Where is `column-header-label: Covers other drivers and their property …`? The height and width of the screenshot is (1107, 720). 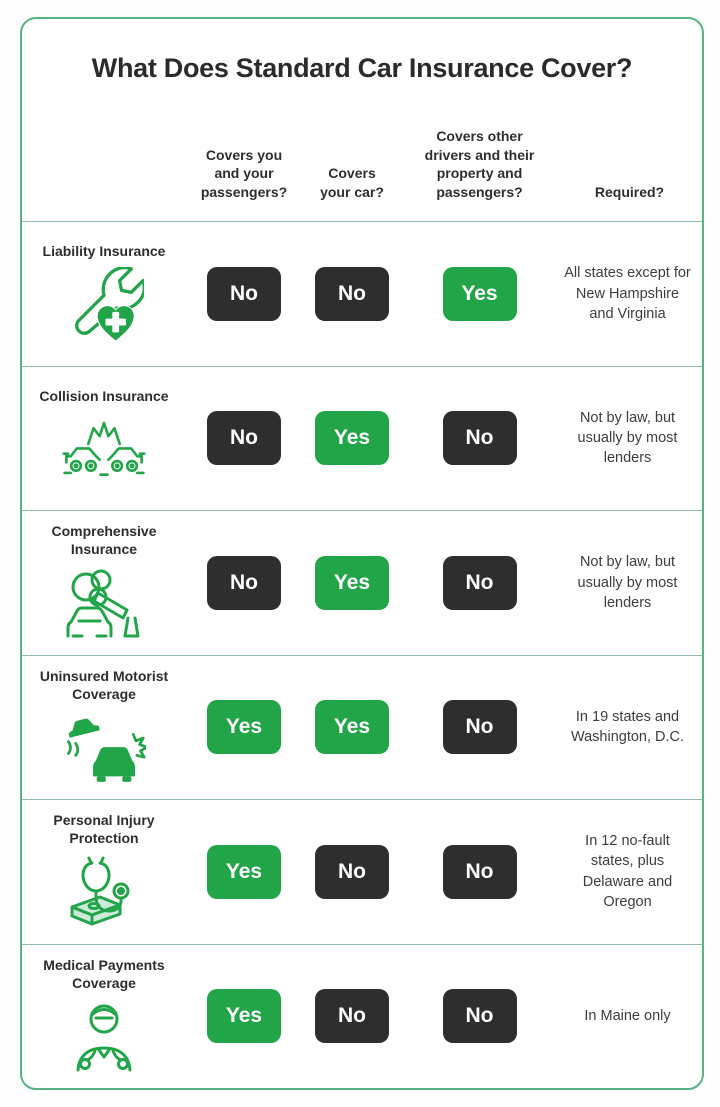
column-header-label: Covers other drivers and their property … is located at coordinates (479, 164).